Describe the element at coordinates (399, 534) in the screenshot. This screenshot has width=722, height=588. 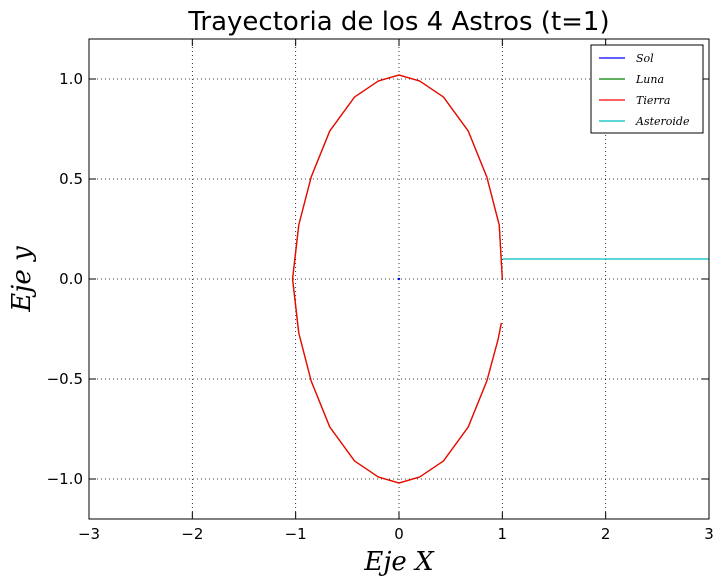
I see `x-tick-label: 0` at that location.